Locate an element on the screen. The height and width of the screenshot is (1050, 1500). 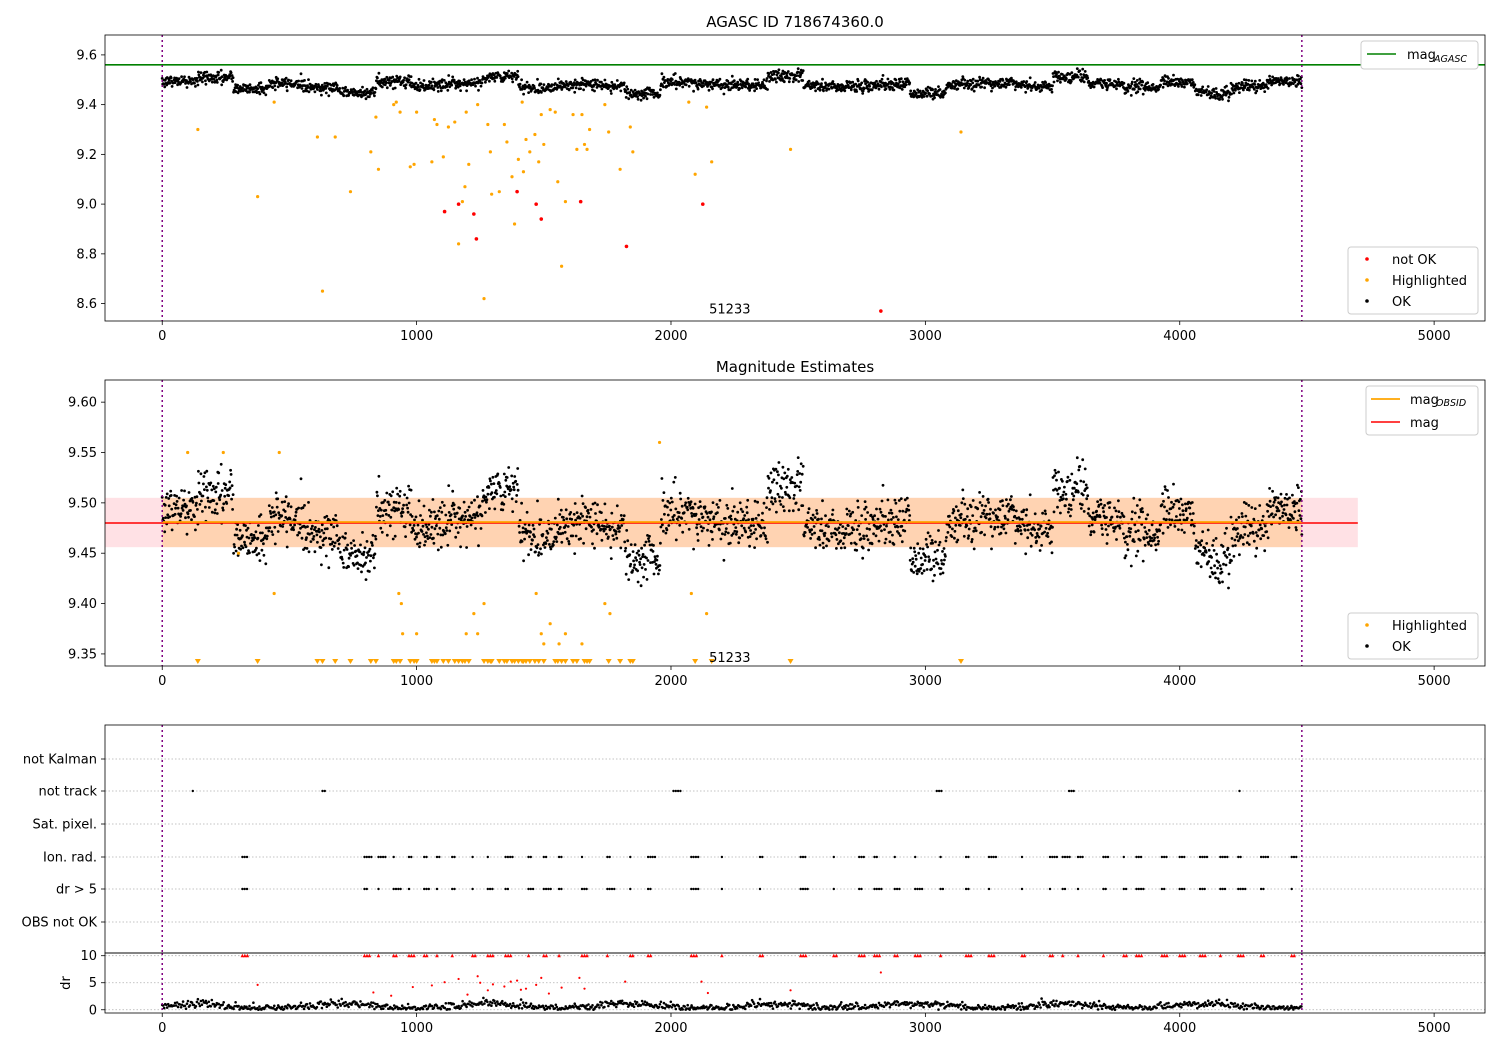
not-ok-point is located at coordinates (444, 211).